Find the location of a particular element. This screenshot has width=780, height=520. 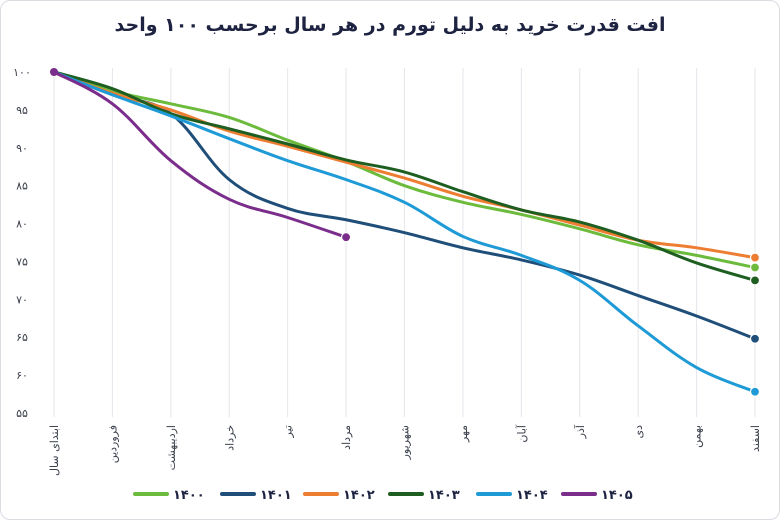

x-tick-label: مرداد is located at coordinates (346, 437).